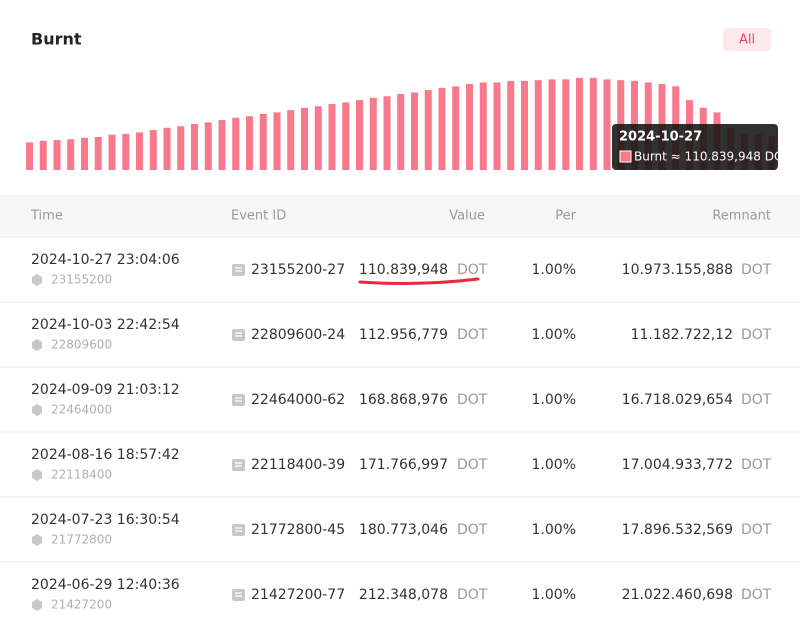 The image size is (800, 627). Describe the element at coordinates (682, 335) in the screenshot. I see `remnant: 11.182.722,12` at that location.